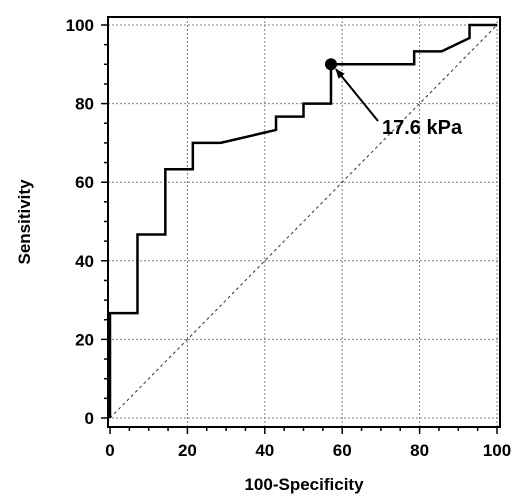  I want to click on y-tick-label: 20, so click(84, 339).